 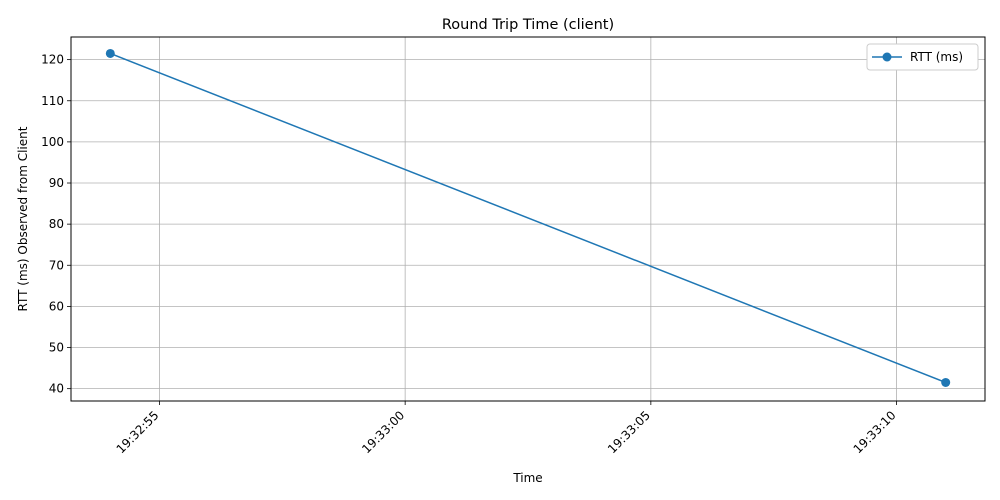 What do you see at coordinates (56, 306) in the screenshot?
I see `y-tick-label: 60` at bounding box center [56, 306].